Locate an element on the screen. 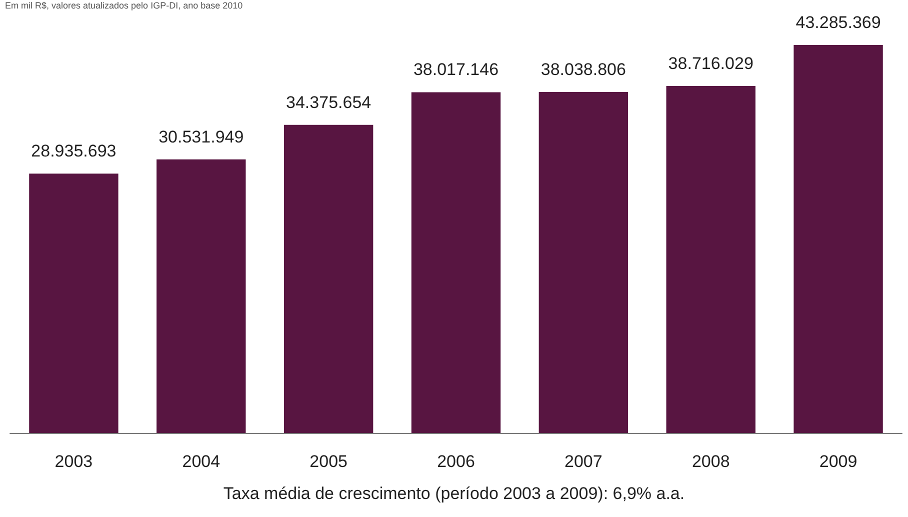 The image size is (908, 517). chart-subtitle: Em mil R$, valores atualizados pelo IGP-DI, ano base 2010 is located at coordinates (124, 5).